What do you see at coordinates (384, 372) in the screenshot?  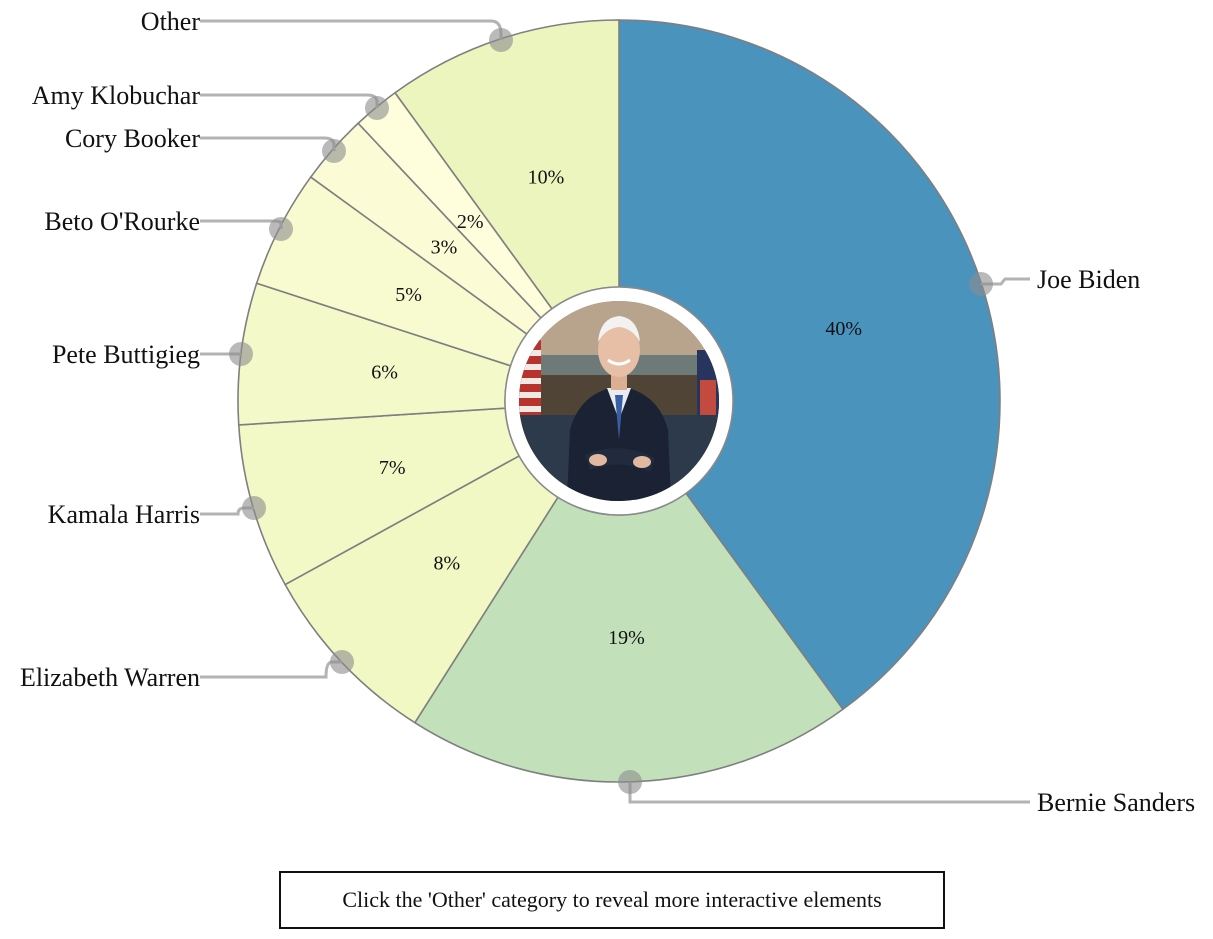 I see `pct-label-pete-buttigieg: 6%` at bounding box center [384, 372].